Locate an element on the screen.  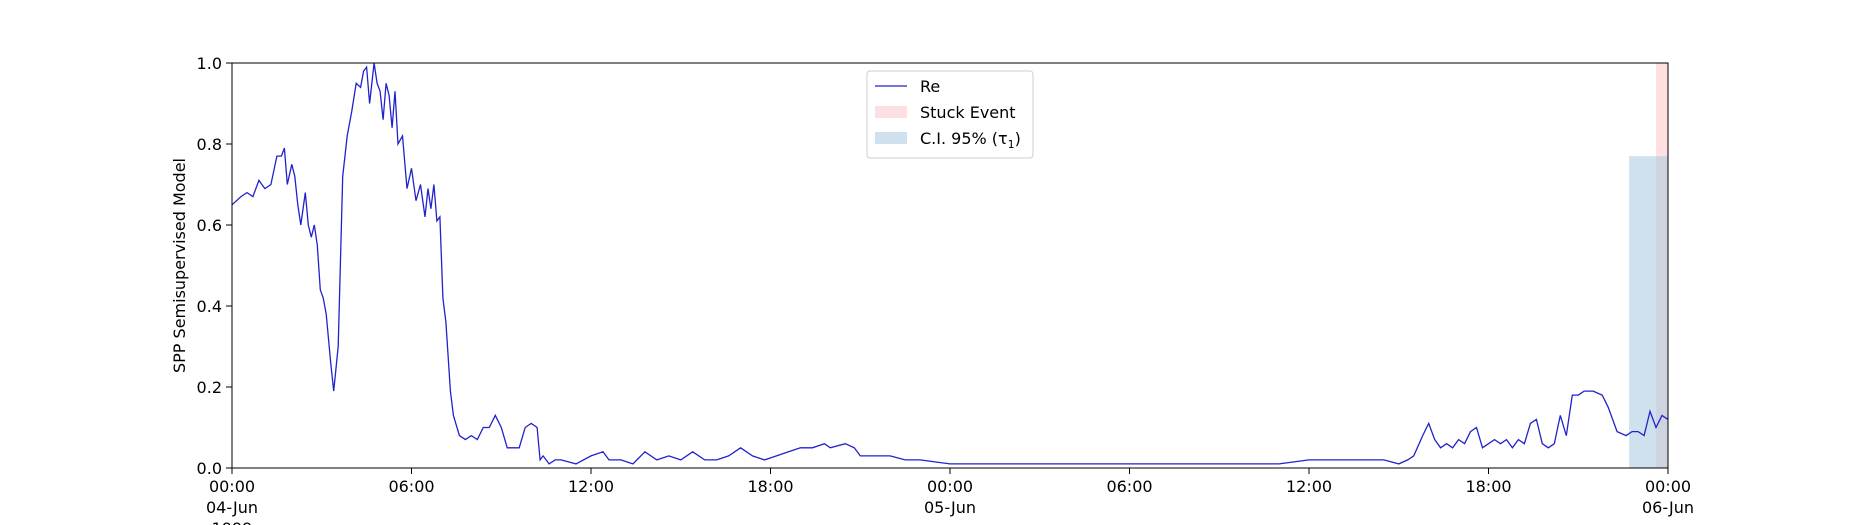
x-tick-label-4: 00:00 is located at coordinates (950, 486).